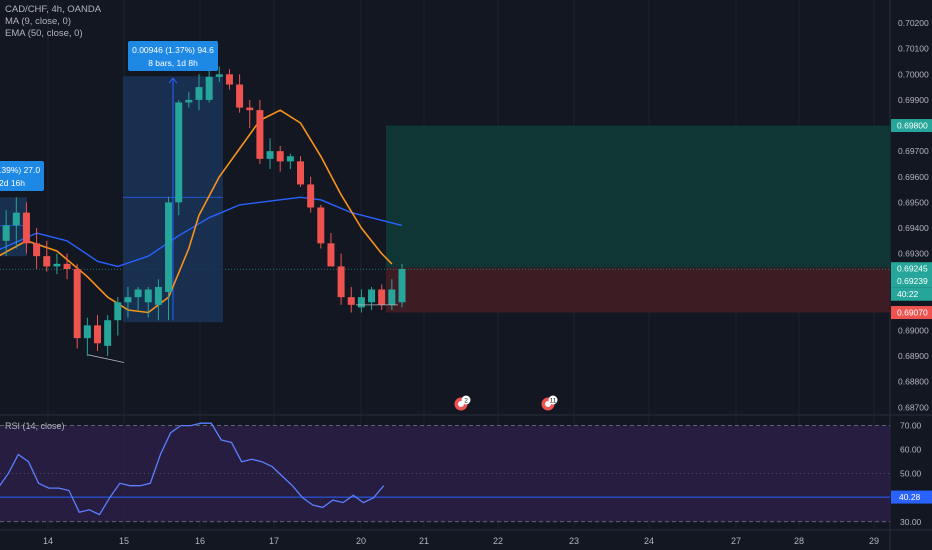 Image resolution: width=932 pixels, height=550 pixels. Describe the element at coordinates (53, 9) in the screenshot. I see `symbol-title: CAD/CHF, 4h, OANDA` at that location.